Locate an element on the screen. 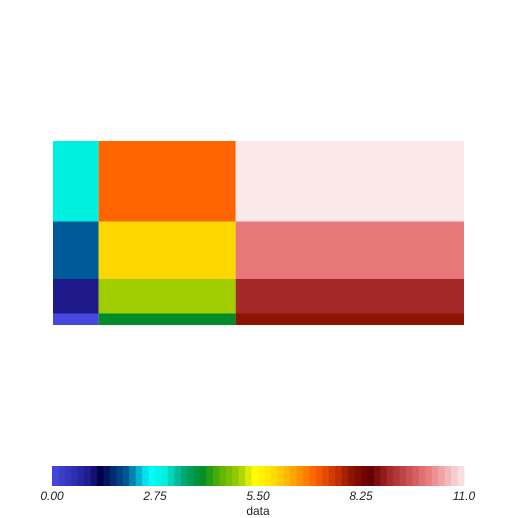  colorbar-tick-label: 2.75 is located at coordinates (154, 496).